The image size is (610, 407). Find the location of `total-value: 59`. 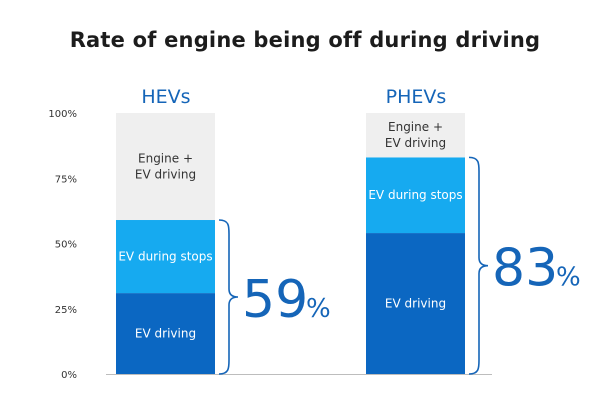

total-value: 59 is located at coordinates (275, 300).